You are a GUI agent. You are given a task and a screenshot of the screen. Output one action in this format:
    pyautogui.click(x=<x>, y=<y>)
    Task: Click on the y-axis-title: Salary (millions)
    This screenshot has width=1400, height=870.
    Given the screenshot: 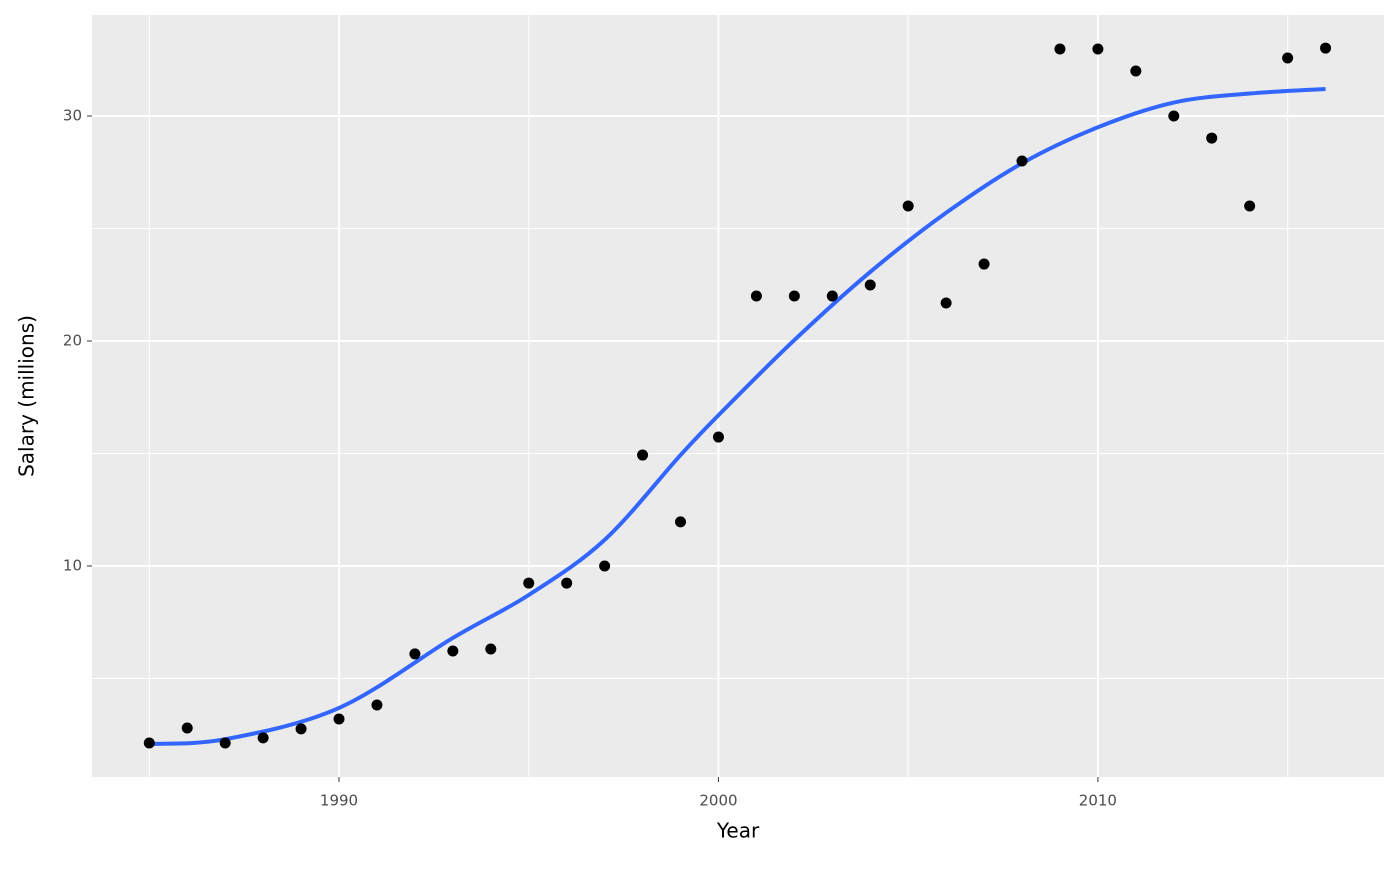 What is the action you would take?
    pyautogui.click(x=27, y=396)
    